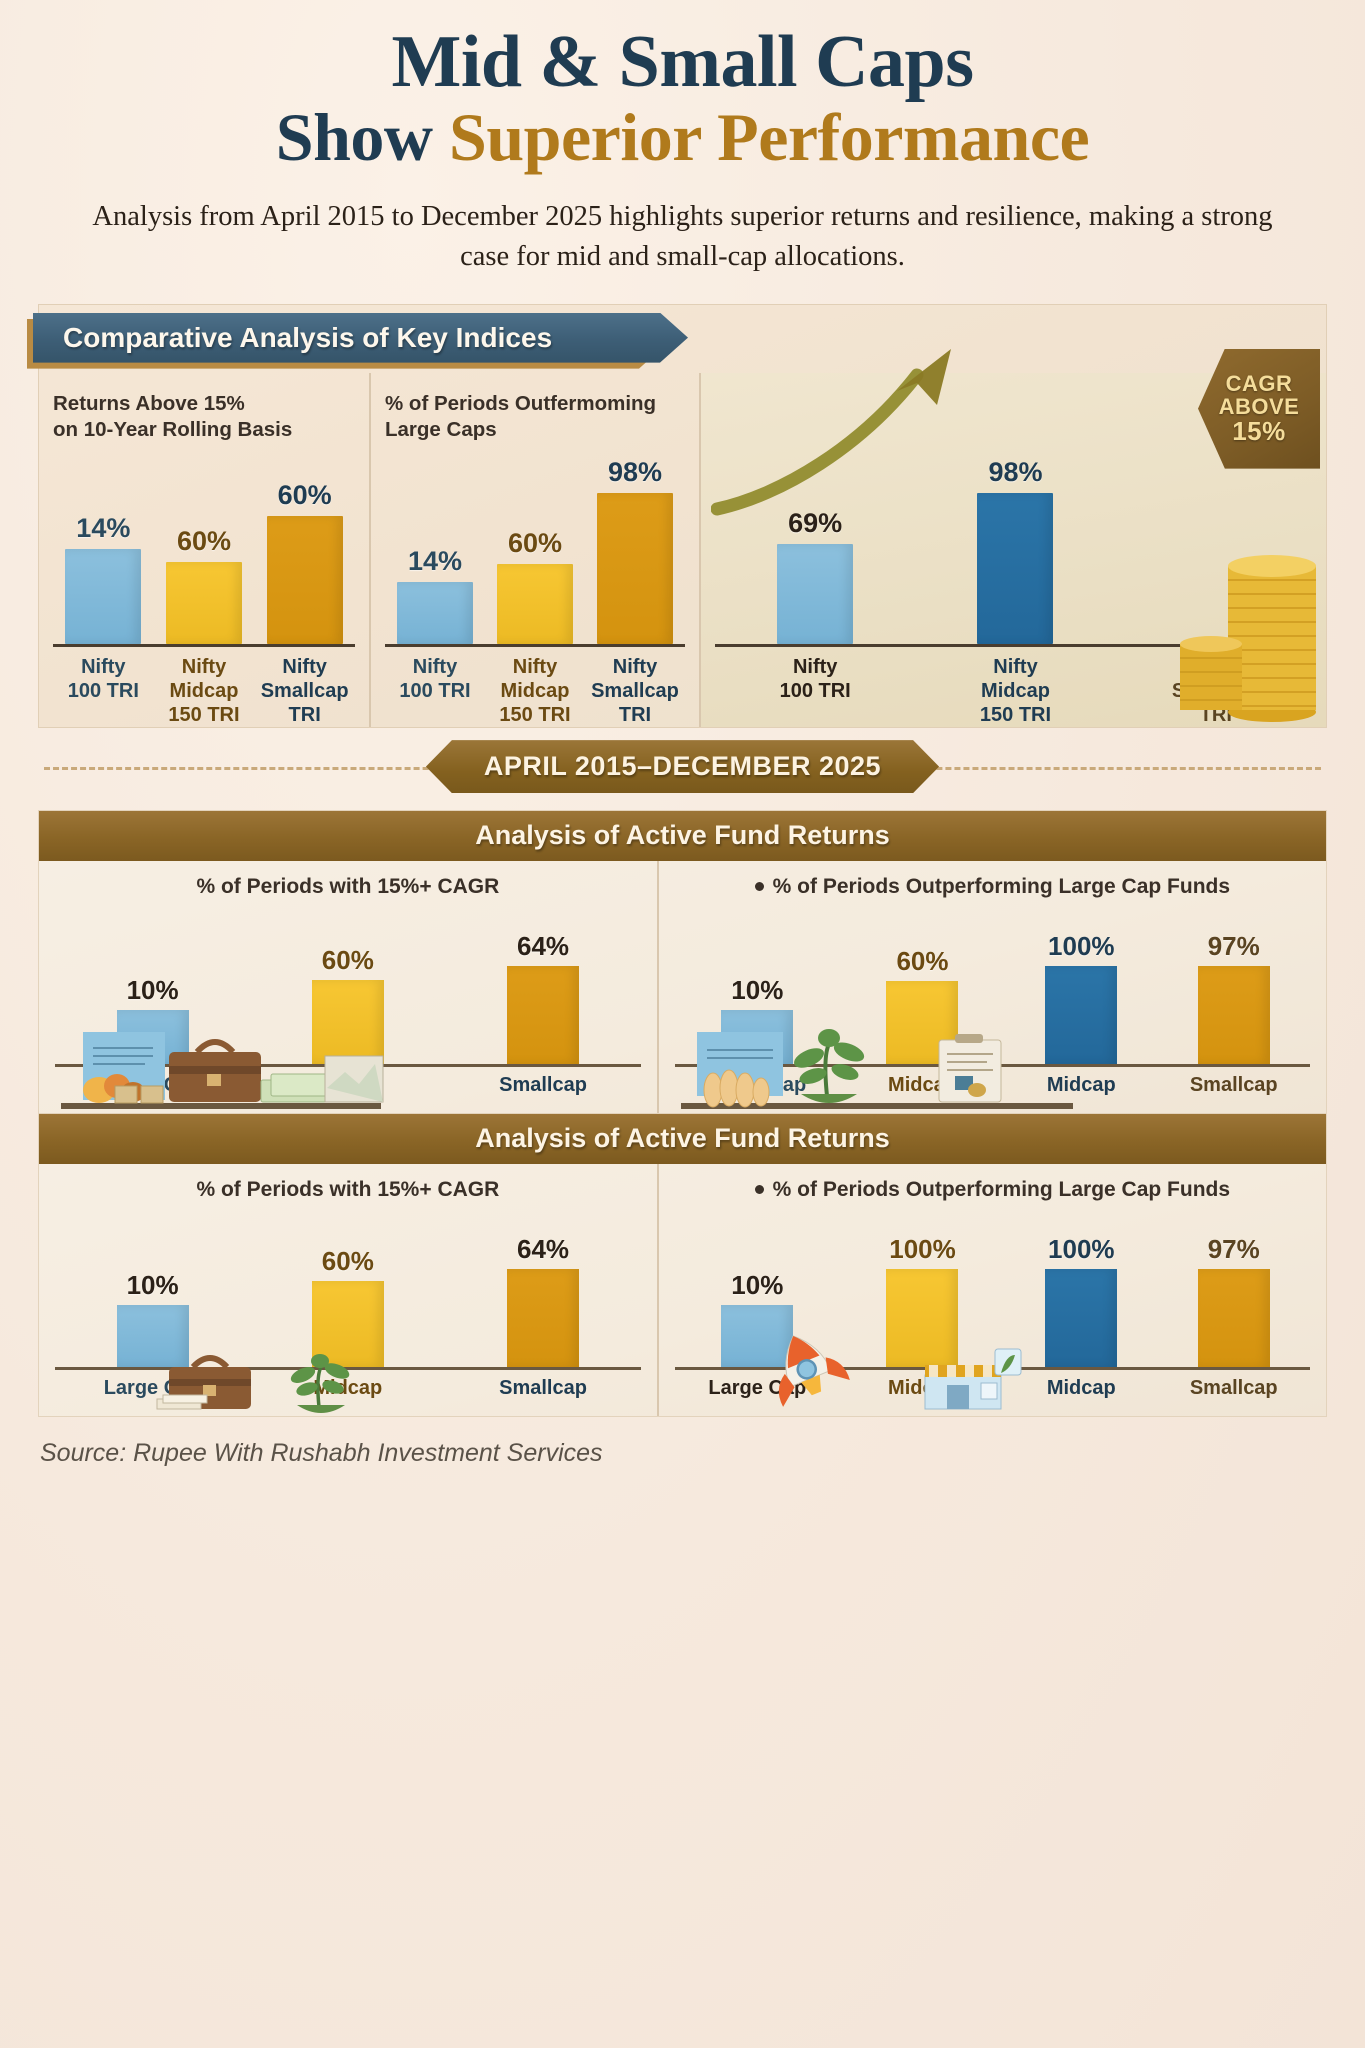  I want to click on panel-cagr-above-15: CAGR ABOVE 15%, so click(1012, 537).